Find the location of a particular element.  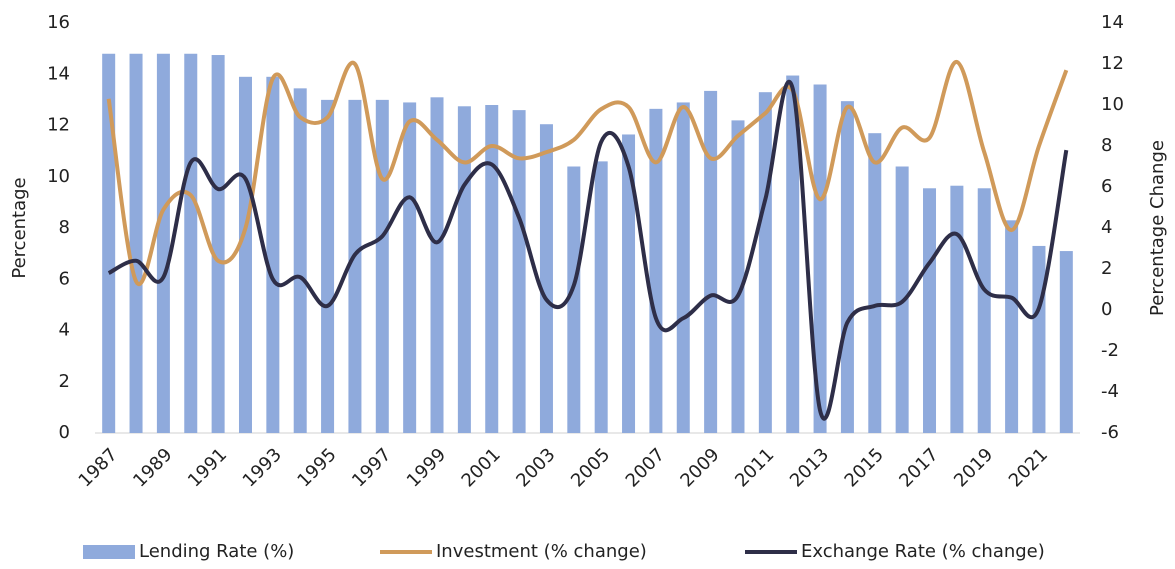

y2-tick-label: 8 is located at coordinates (1106, 145).